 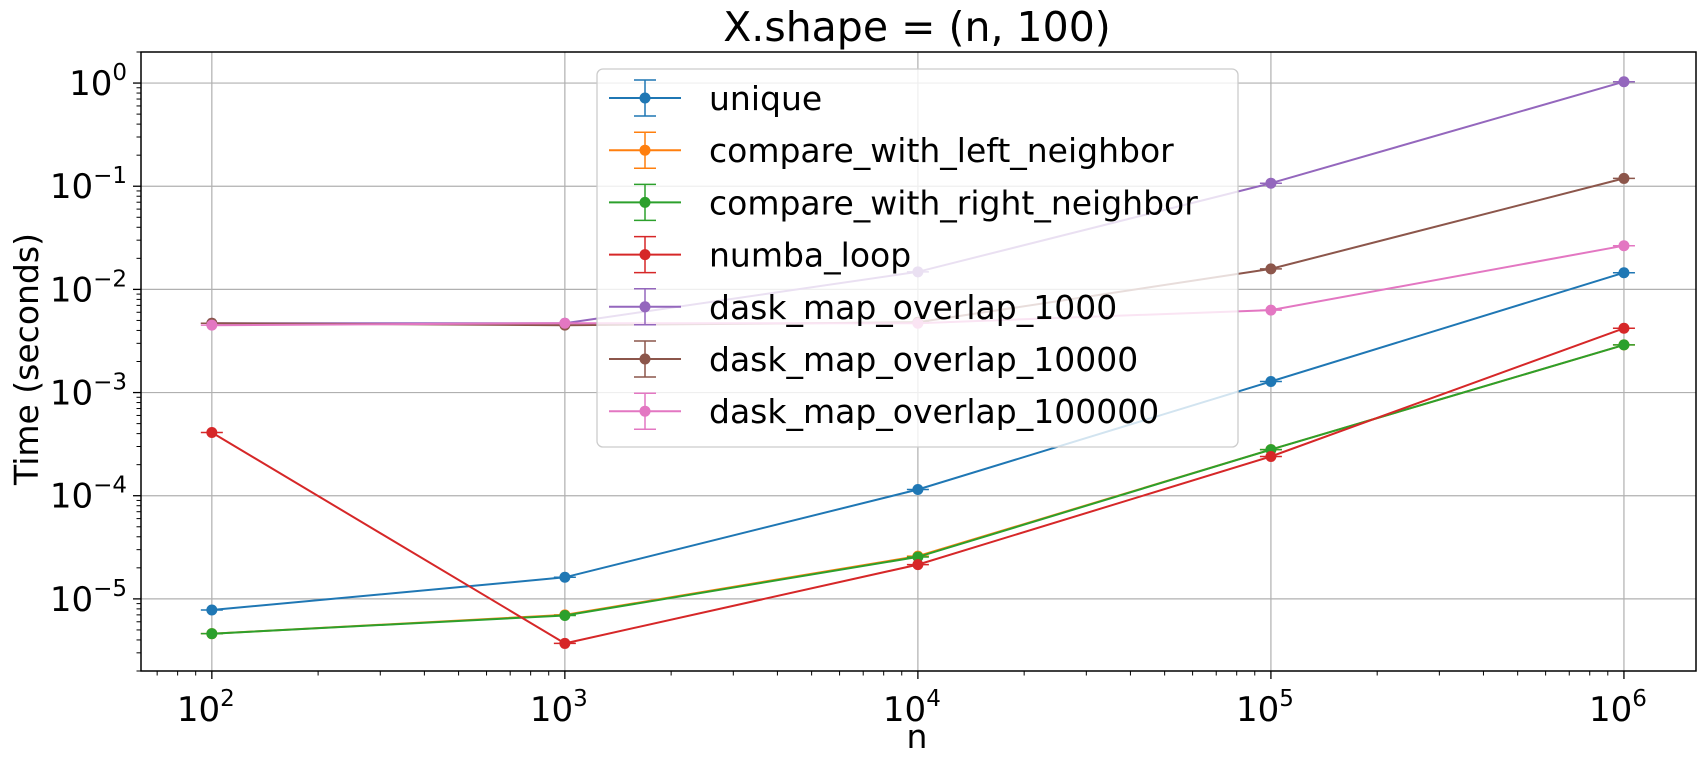 What do you see at coordinates (119, 73) in the screenshot?
I see `y-tick-label-exponent: 0` at bounding box center [119, 73].